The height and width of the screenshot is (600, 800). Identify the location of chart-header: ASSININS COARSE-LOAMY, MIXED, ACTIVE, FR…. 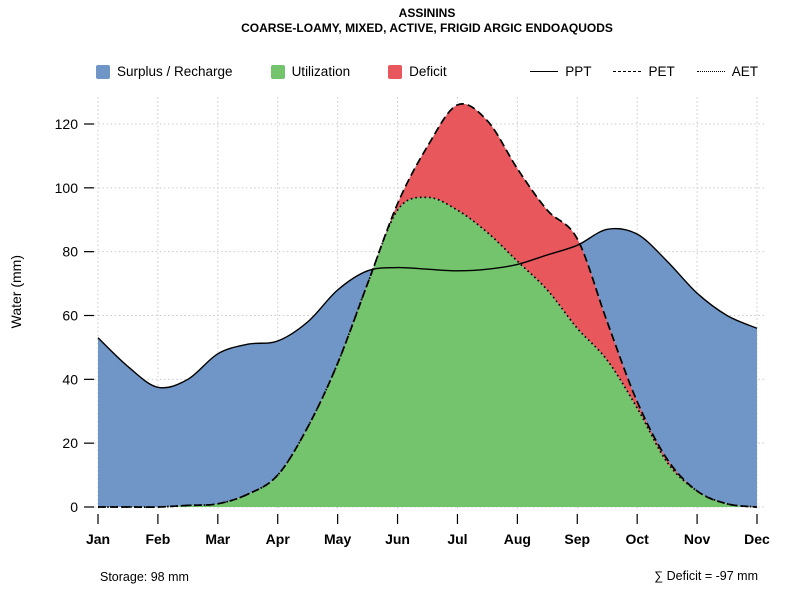
(427, 21).